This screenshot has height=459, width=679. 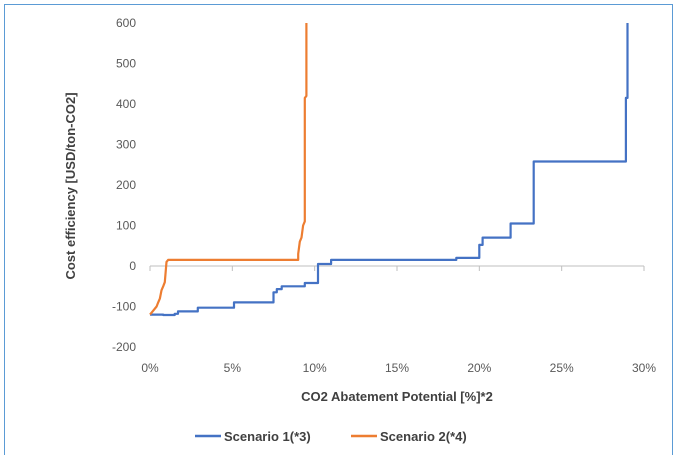 What do you see at coordinates (124, 307) in the screenshot?
I see `y-tick-label: -100` at bounding box center [124, 307].